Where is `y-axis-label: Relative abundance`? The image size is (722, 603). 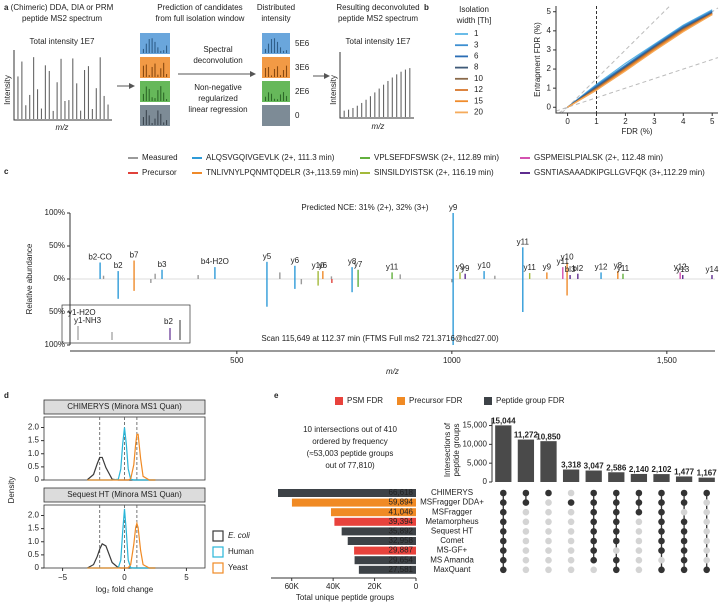
y-axis-label: Relative abundance is located at coordinates (29, 278).